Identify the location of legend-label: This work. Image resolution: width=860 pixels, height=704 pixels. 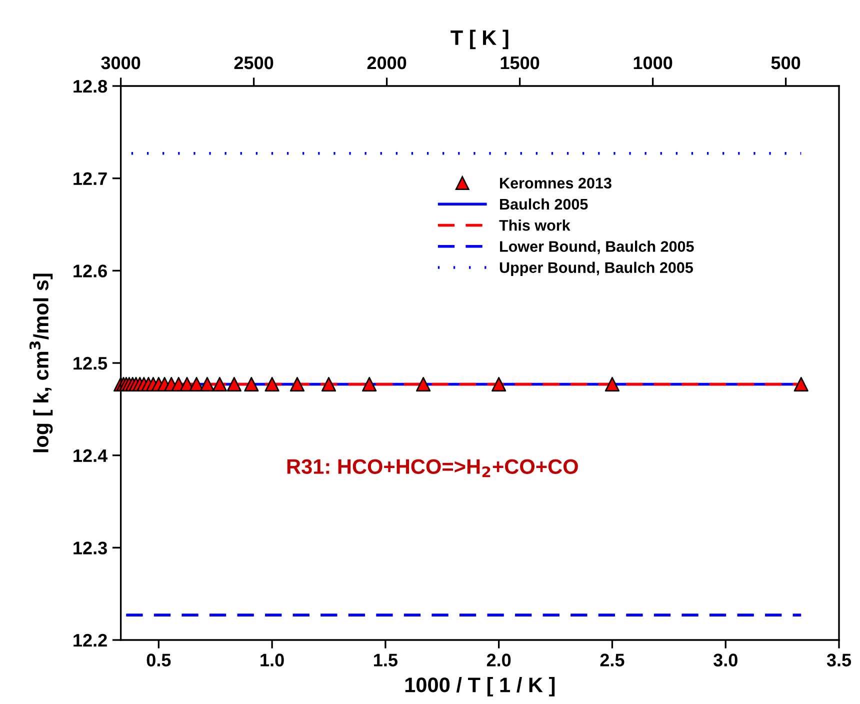
(534, 225).